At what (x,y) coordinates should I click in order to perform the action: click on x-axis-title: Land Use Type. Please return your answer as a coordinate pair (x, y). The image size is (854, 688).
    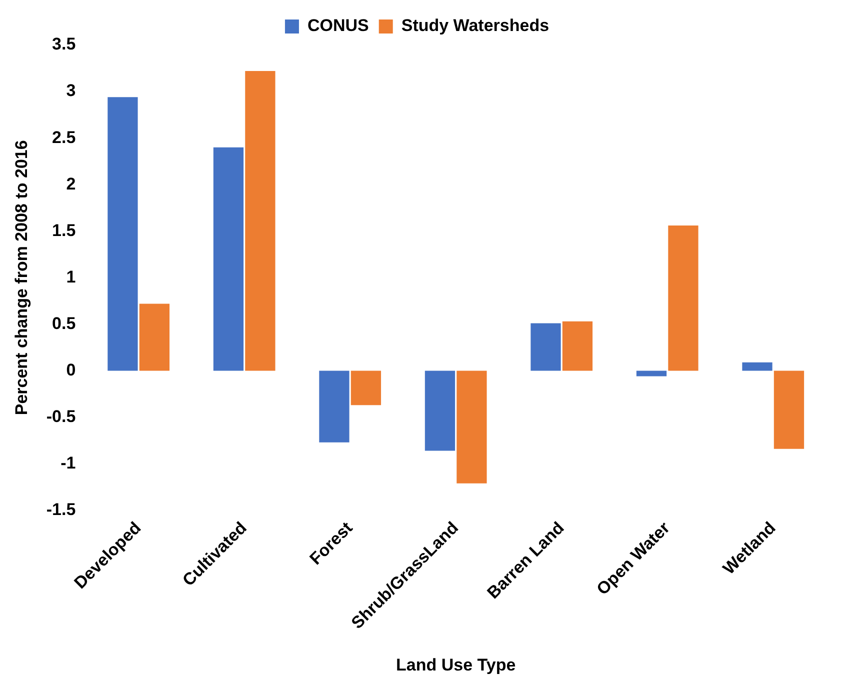
    Looking at the image, I should click on (456, 664).